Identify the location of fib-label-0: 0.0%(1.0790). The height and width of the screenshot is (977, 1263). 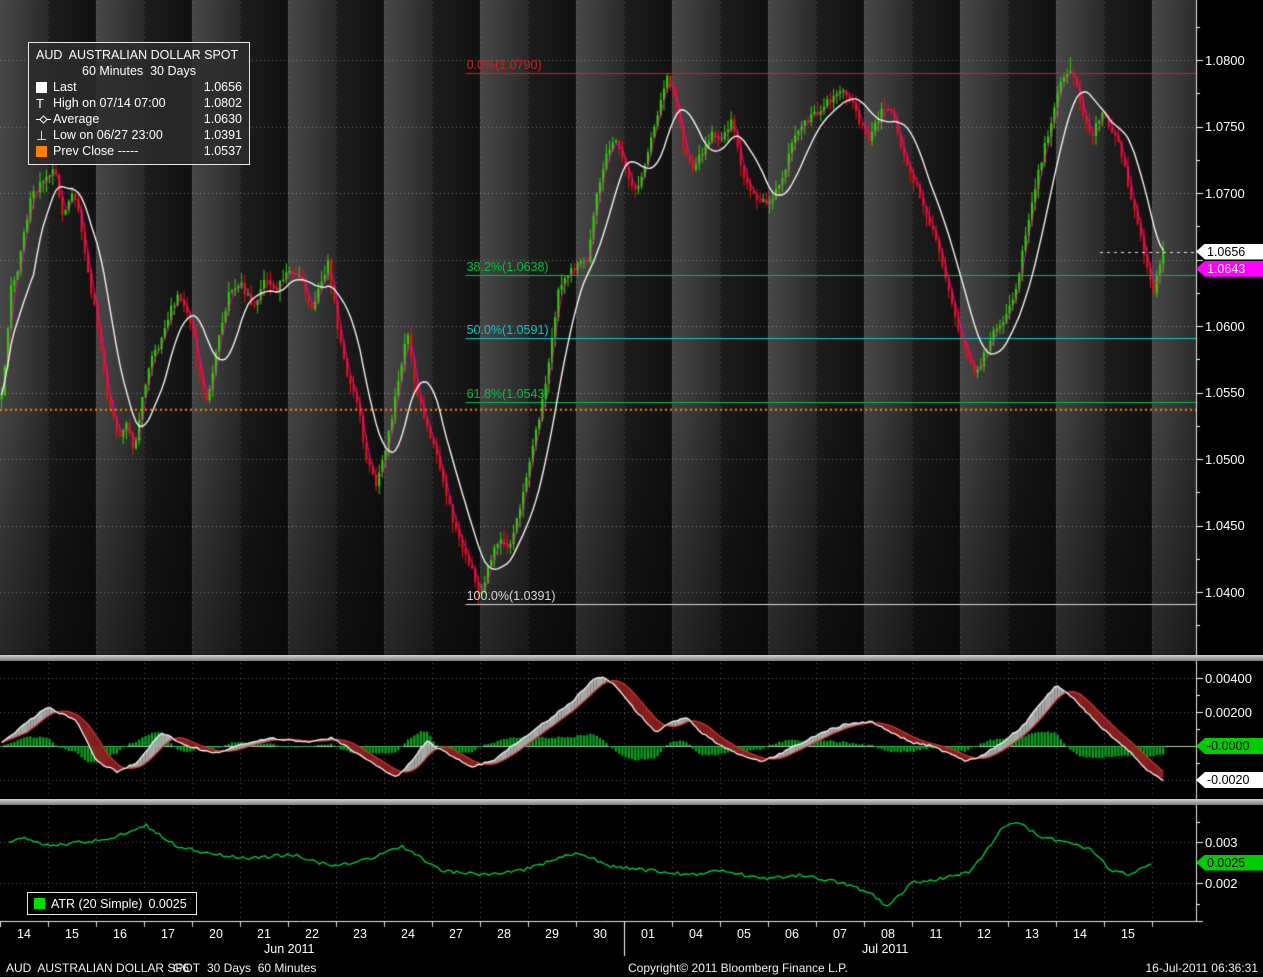
(504, 65).